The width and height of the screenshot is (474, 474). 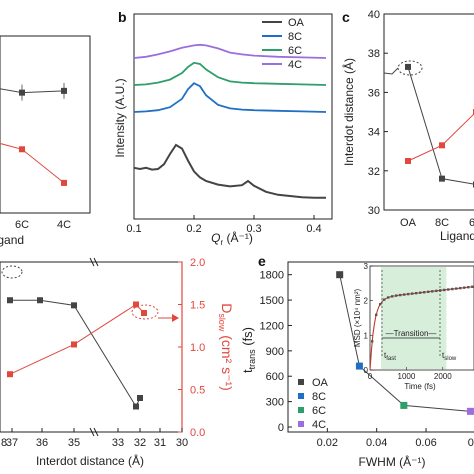 What do you see at coordinates (368, 318) in the screenshot?
I see `inset-yticks: 0 1 2 3` at bounding box center [368, 318].